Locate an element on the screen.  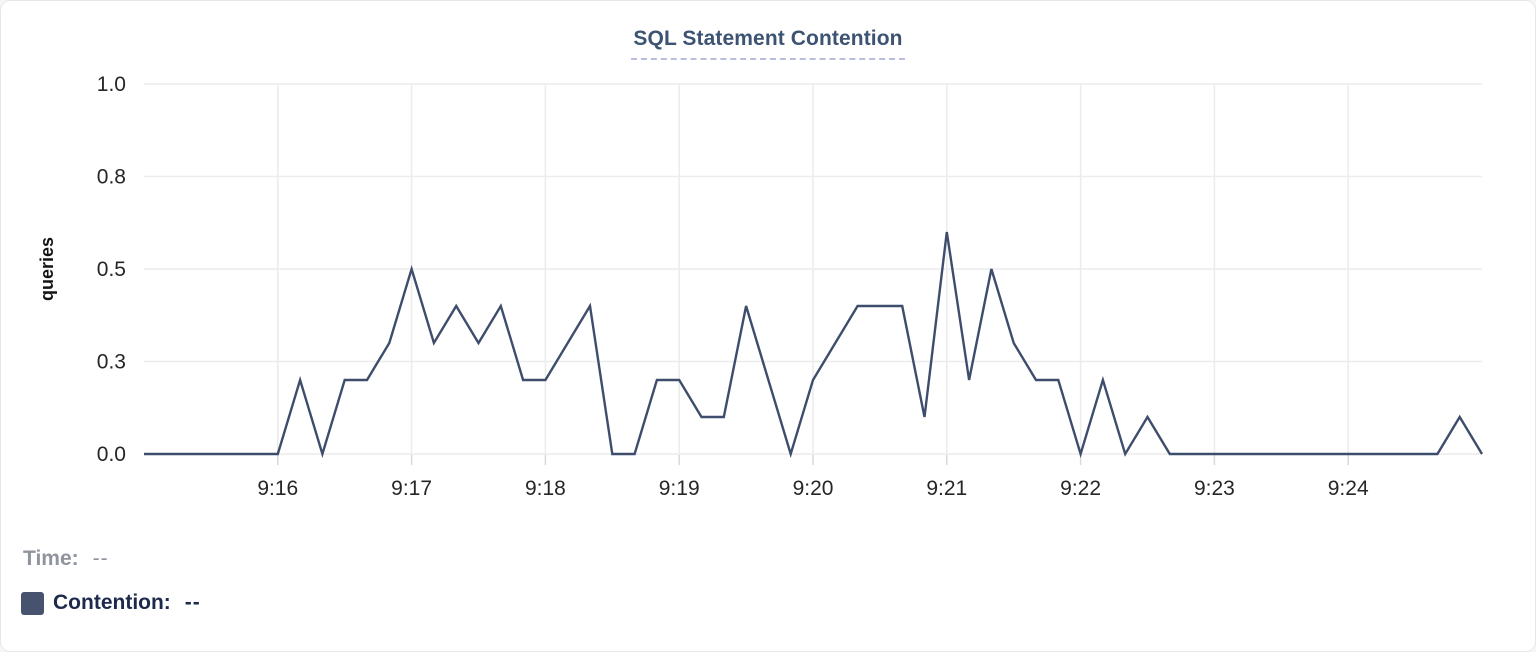
contention-value: -- is located at coordinates (192, 602).